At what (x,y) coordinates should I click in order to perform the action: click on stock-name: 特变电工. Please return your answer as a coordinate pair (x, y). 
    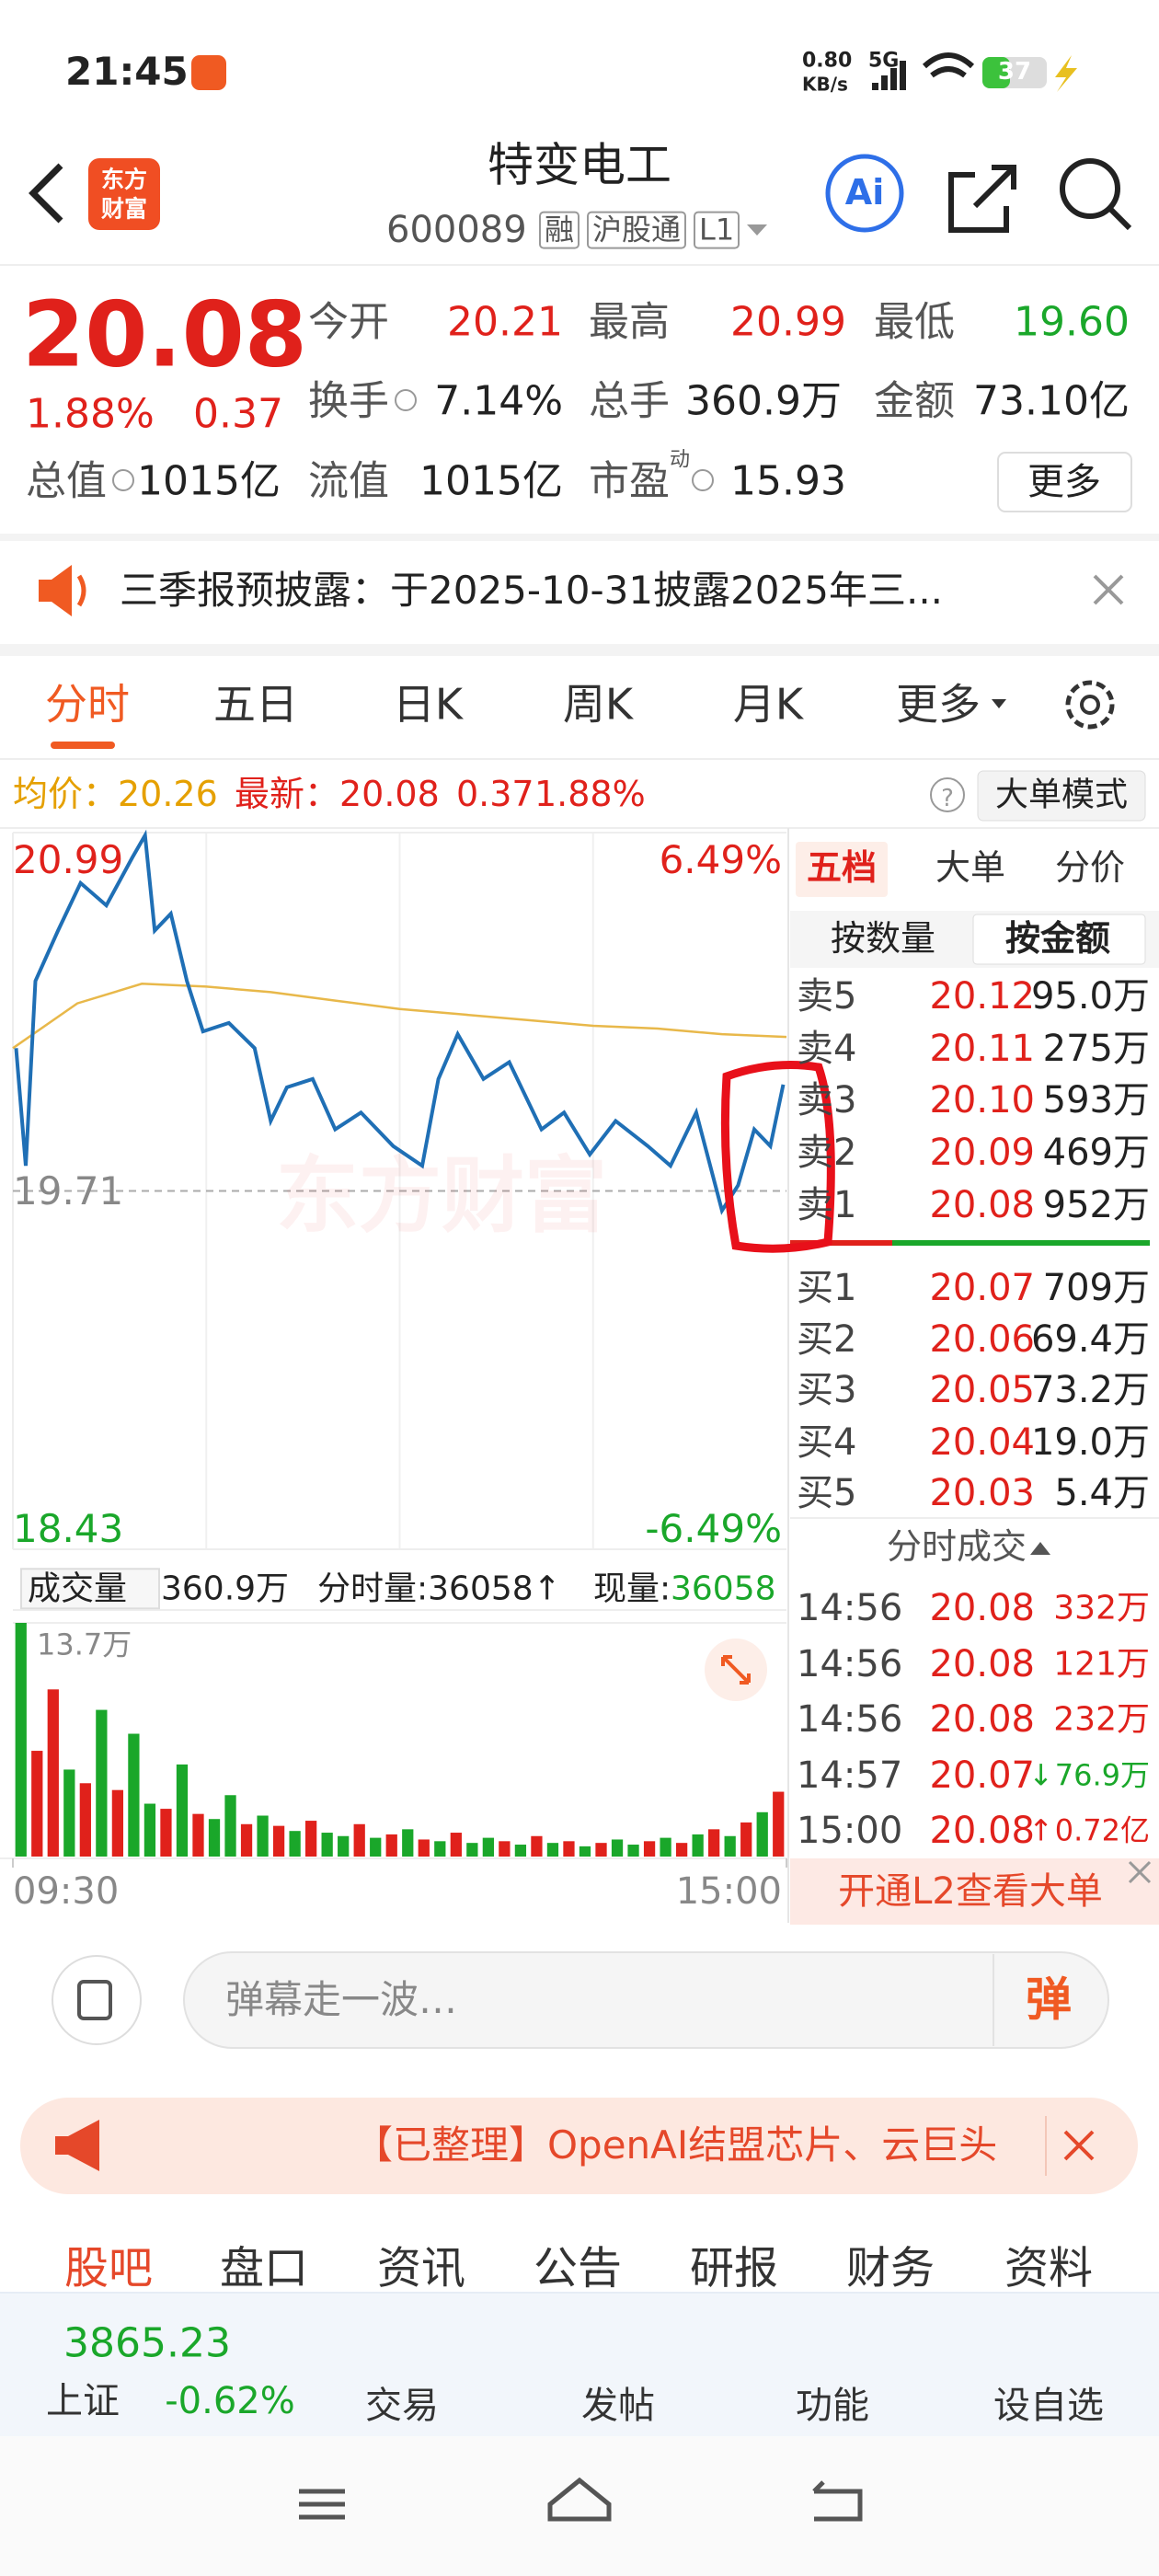
    Looking at the image, I should click on (579, 165).